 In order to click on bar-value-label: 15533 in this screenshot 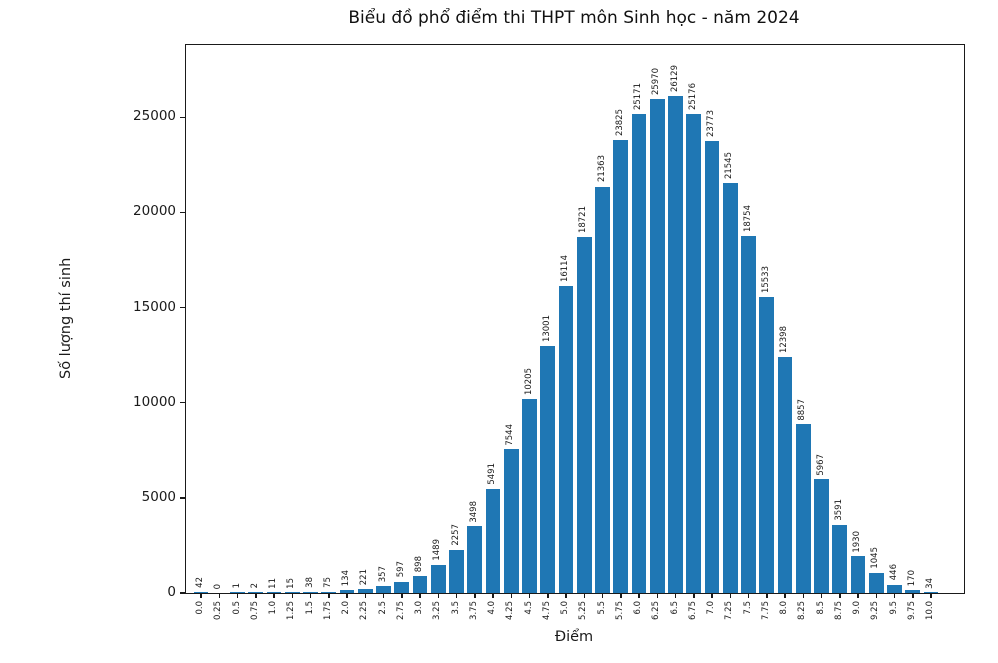, I will do `click(765, 280)`.